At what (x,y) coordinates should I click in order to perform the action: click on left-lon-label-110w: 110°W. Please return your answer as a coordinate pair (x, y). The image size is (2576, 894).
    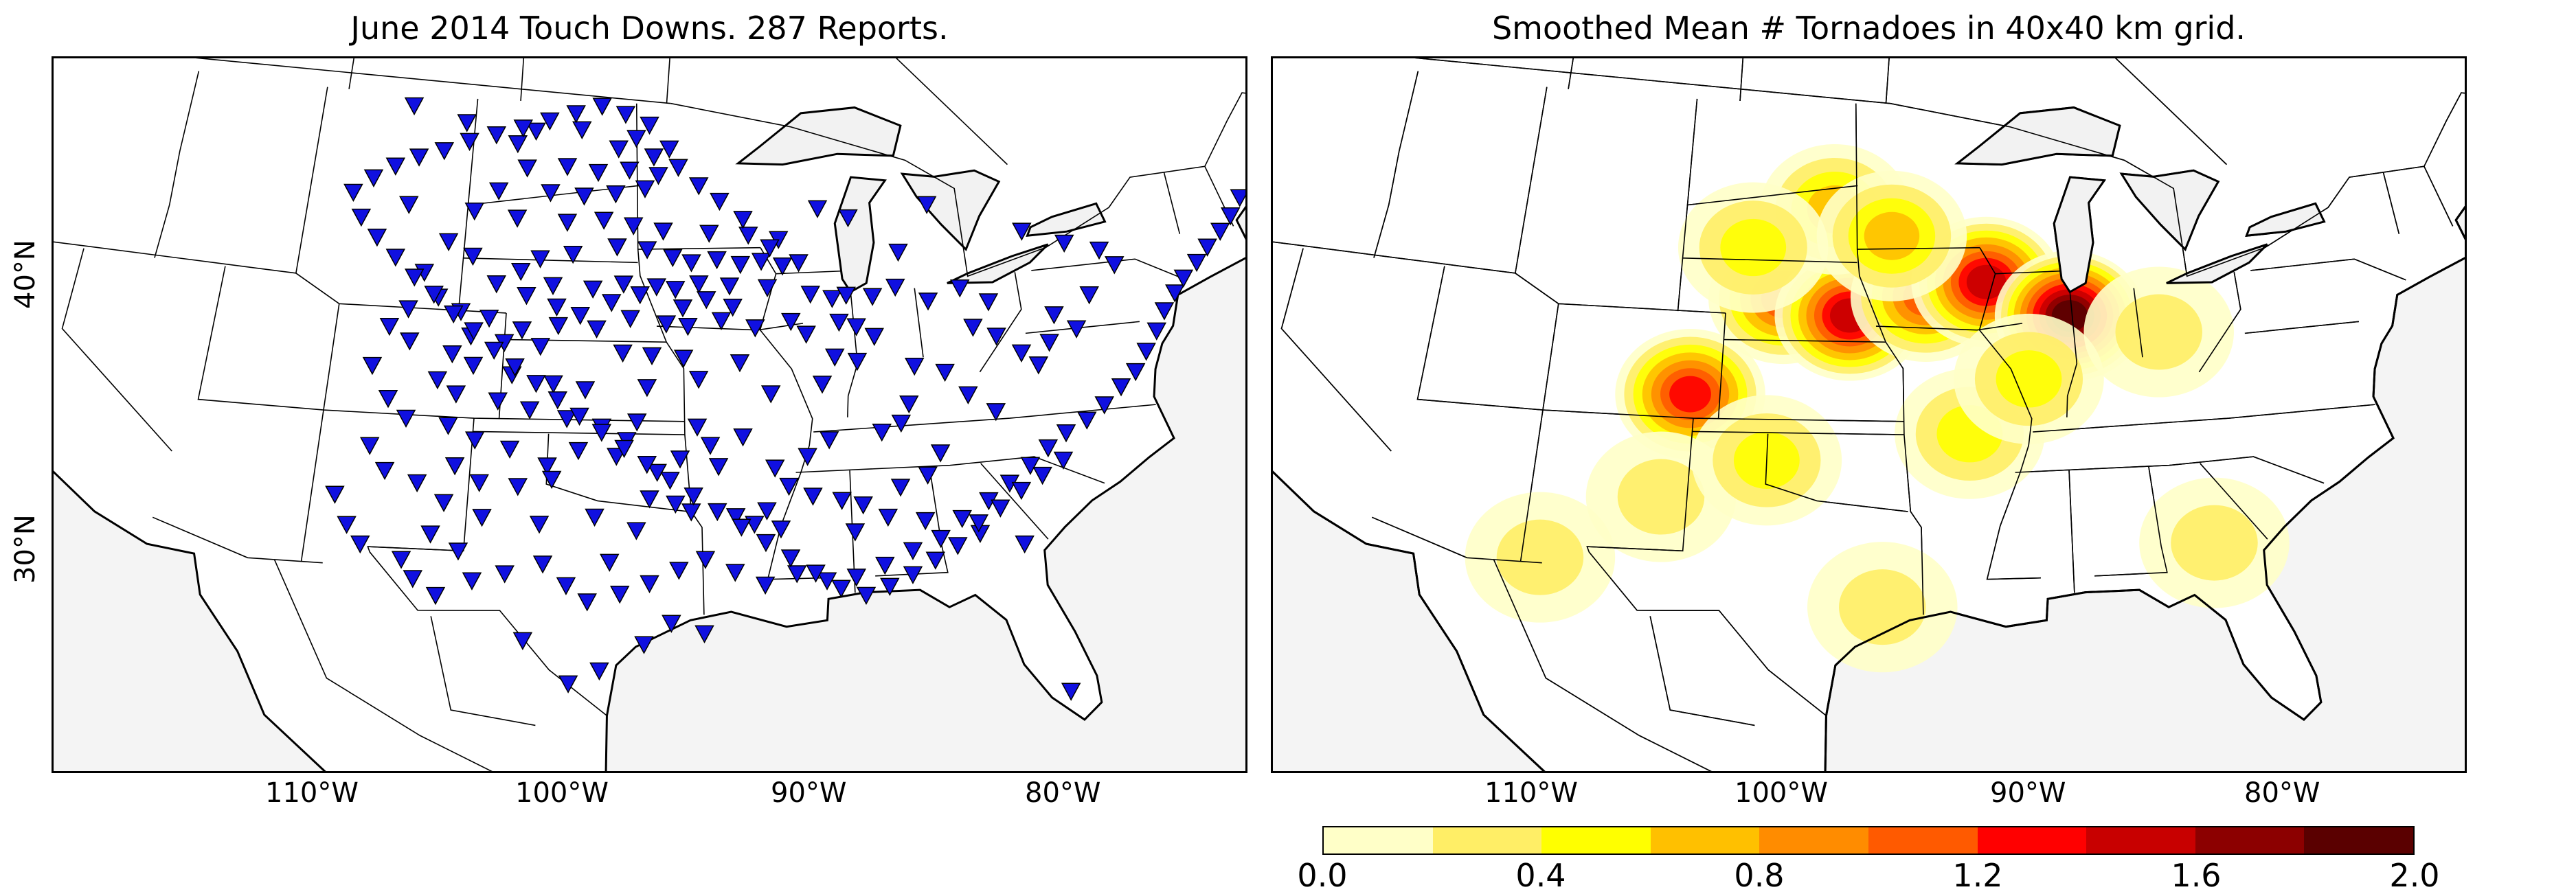
    Looking at the image, I should click on (312, 793).